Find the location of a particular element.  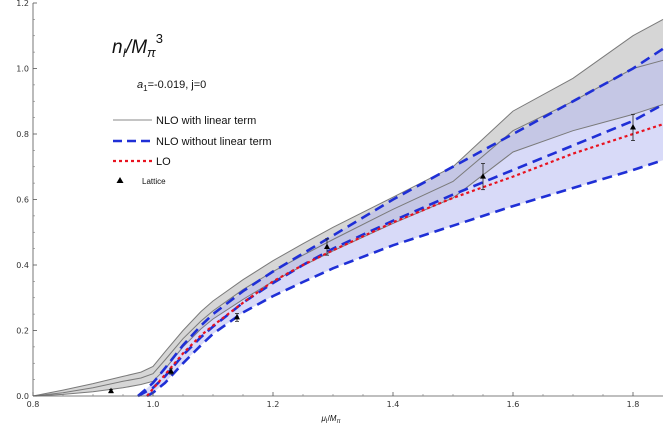

x-tick-label: 1.6 is located at coordinates (513, 404).